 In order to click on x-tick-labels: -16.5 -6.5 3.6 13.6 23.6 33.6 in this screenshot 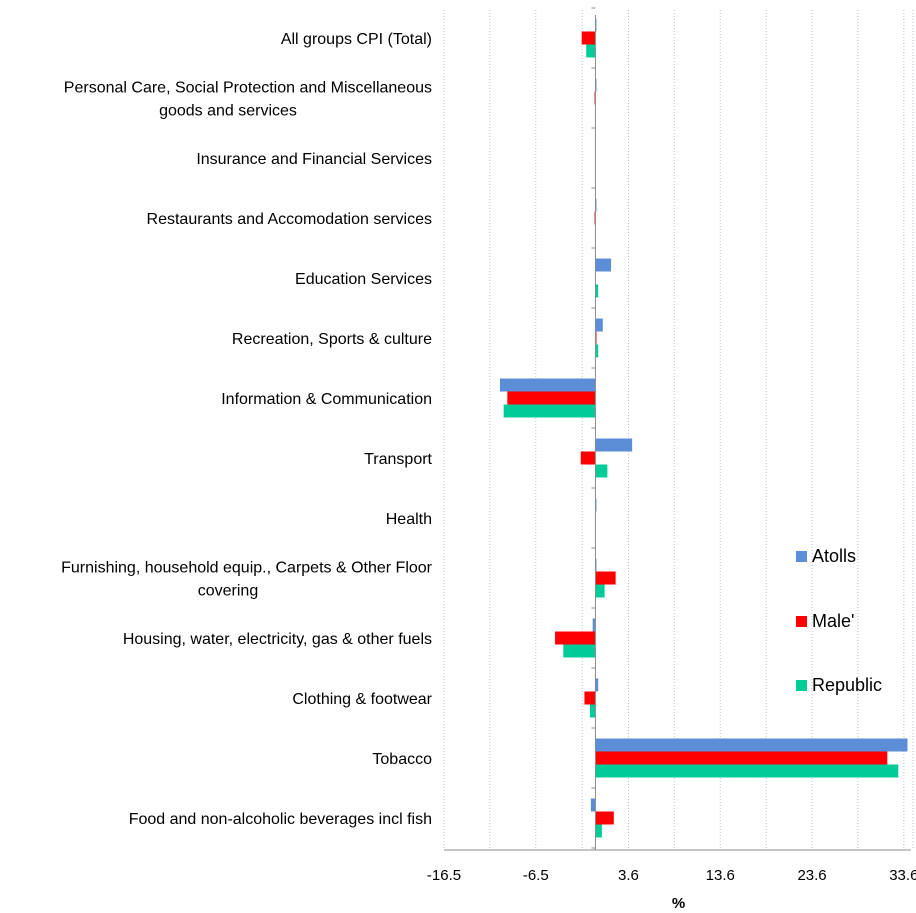, I will do `click(671, 875)`.